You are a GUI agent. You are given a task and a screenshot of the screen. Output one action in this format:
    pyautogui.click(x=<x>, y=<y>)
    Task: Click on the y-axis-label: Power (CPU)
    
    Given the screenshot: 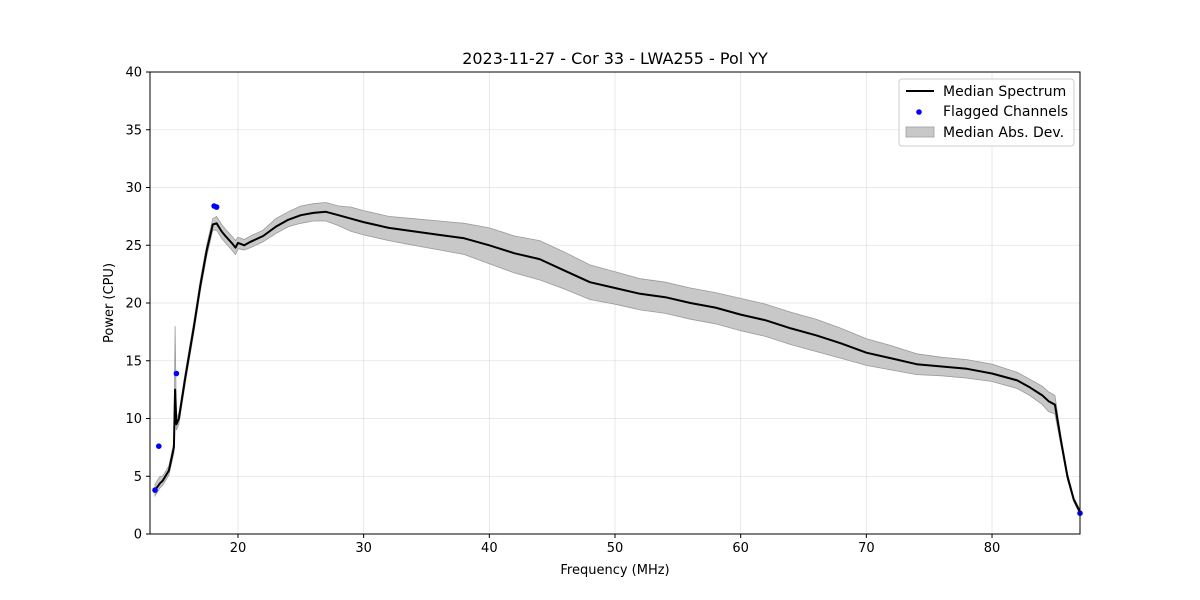 What is the action you would take?
    pyautogui.click(x=109, y=303)
    